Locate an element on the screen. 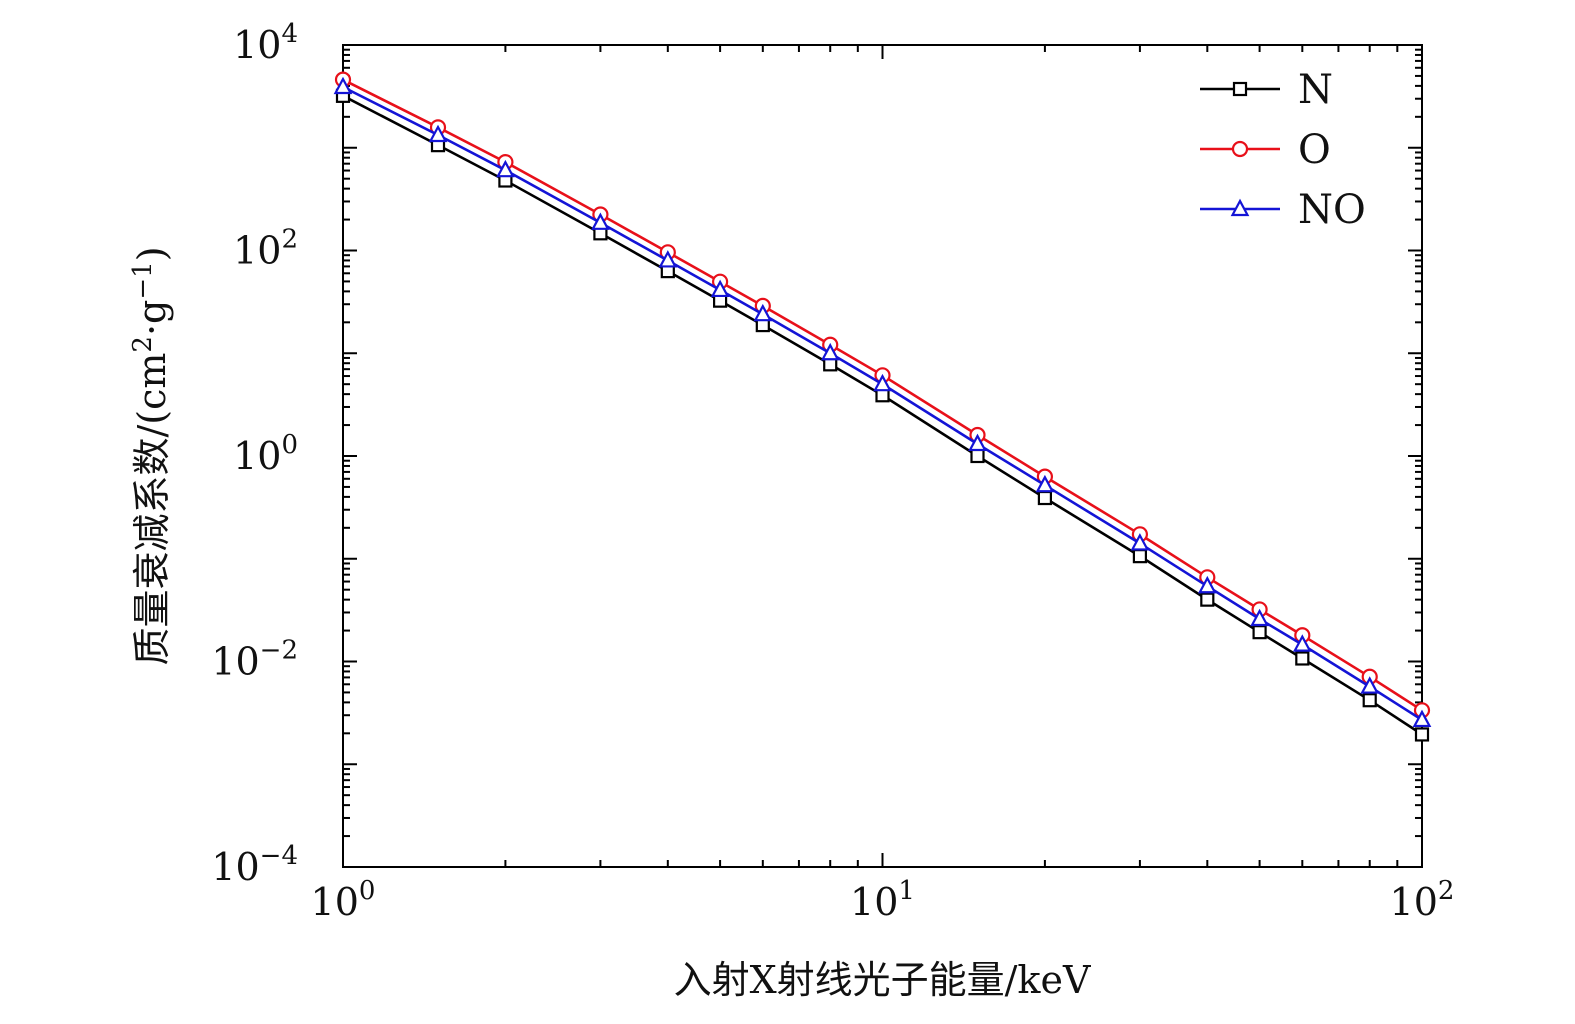 The height and width of the screenshot is (1024, 1575). legend-label: N is located at coordinates (1315, 90).